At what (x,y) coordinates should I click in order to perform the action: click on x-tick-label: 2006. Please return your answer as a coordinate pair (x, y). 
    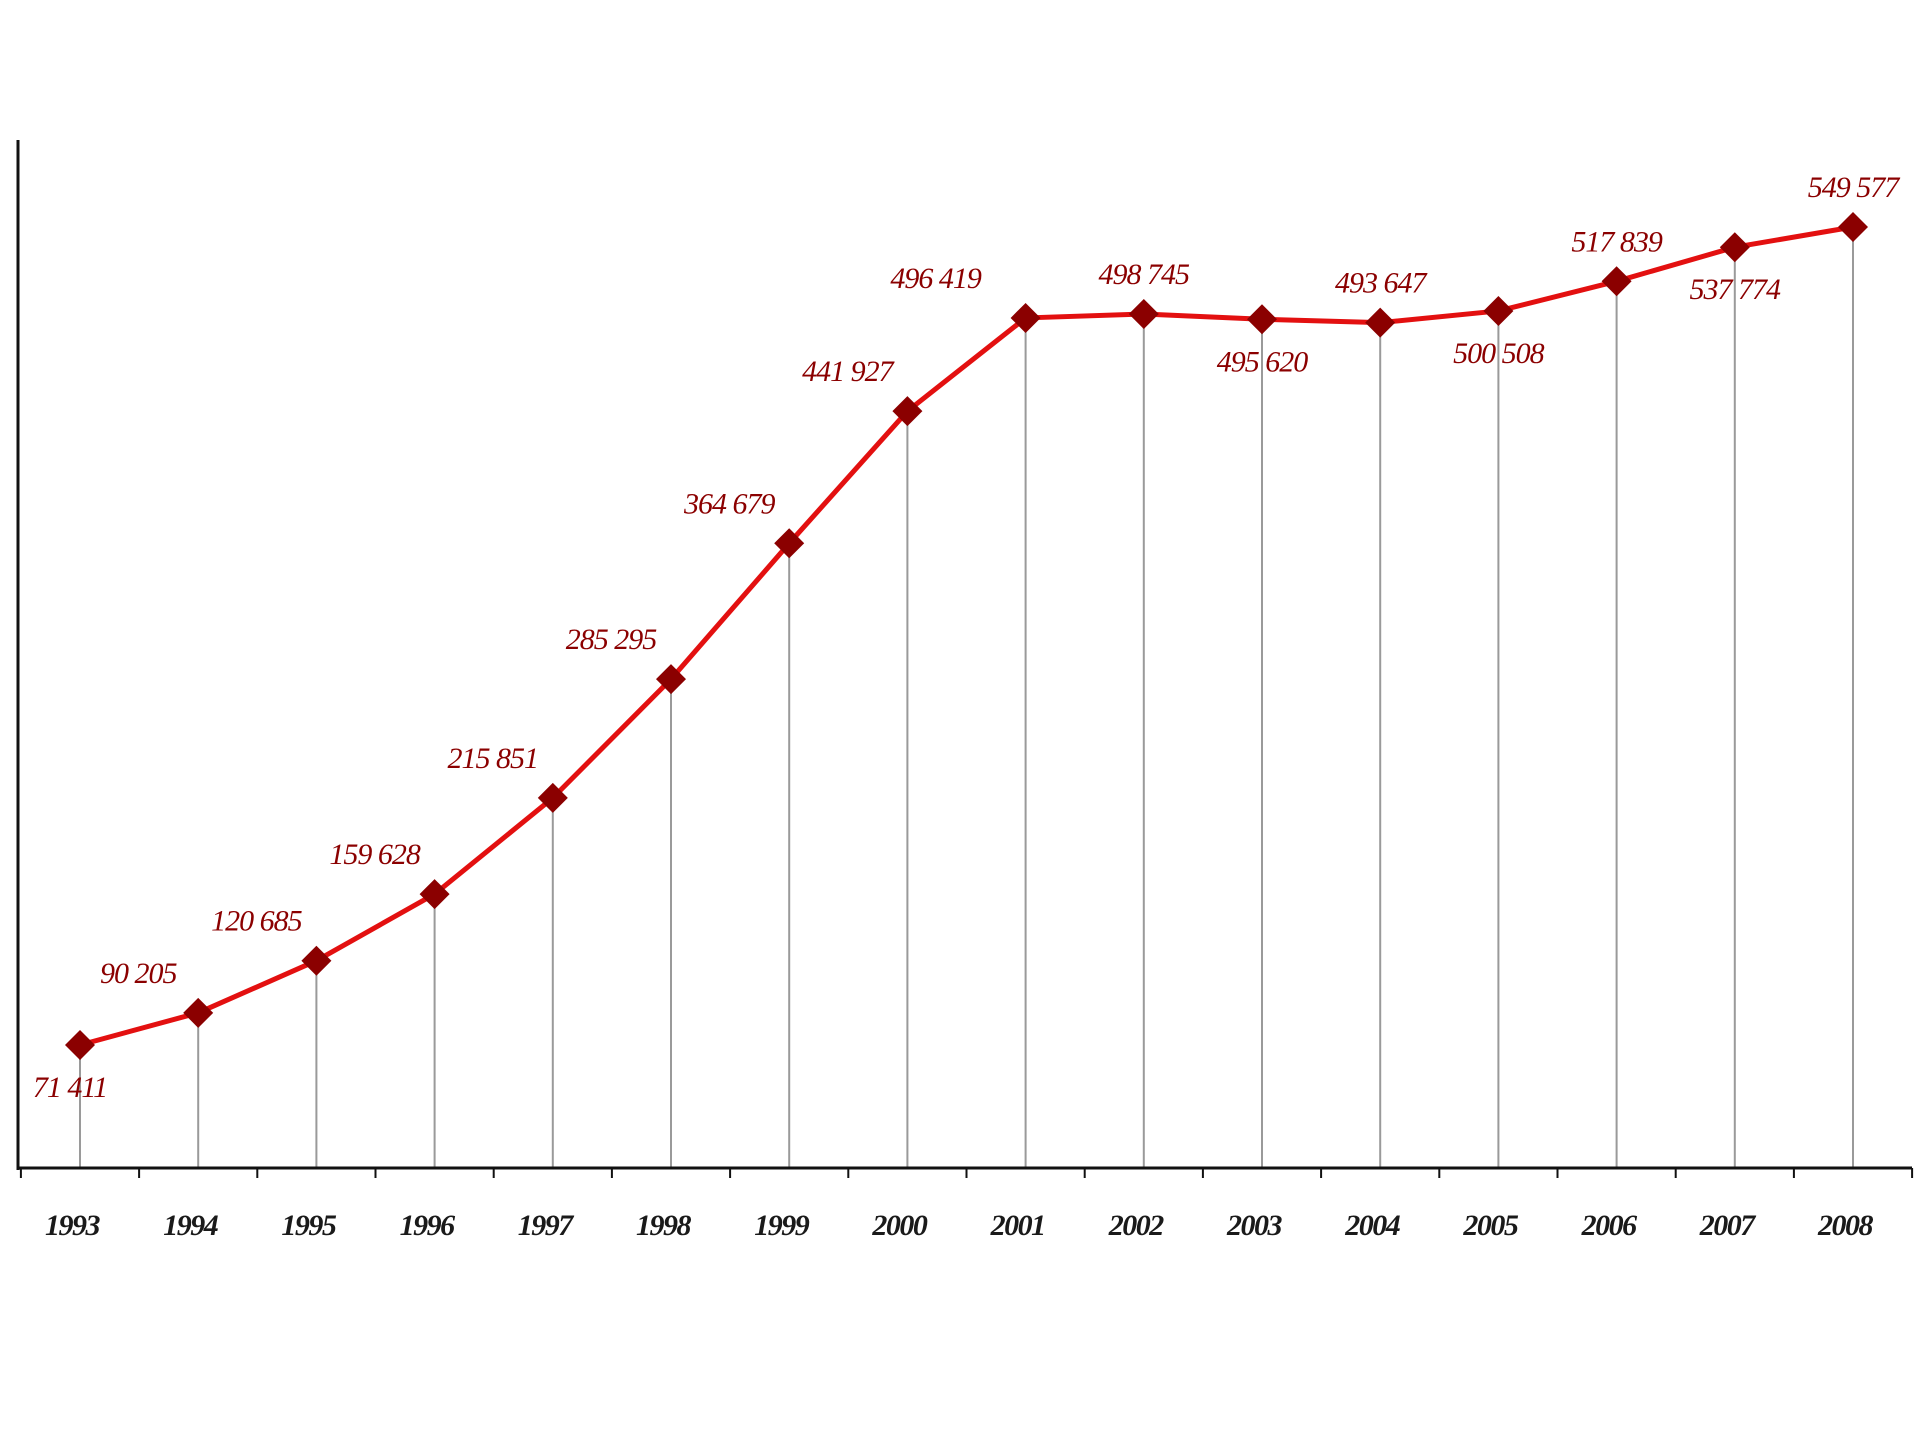
    Looking at the image, I should click on (1609, 1225).